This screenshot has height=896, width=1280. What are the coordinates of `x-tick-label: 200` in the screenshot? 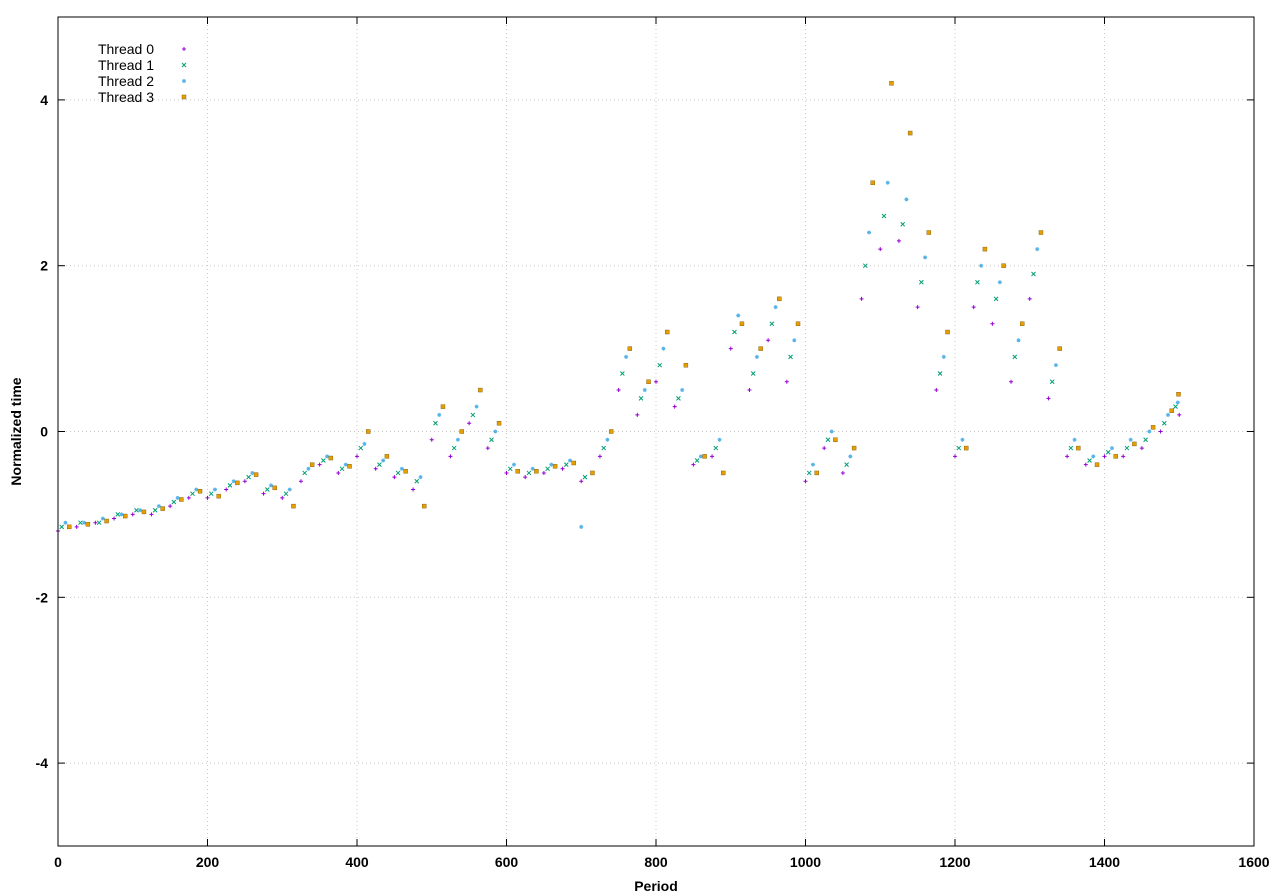 It's located at (208, 862).